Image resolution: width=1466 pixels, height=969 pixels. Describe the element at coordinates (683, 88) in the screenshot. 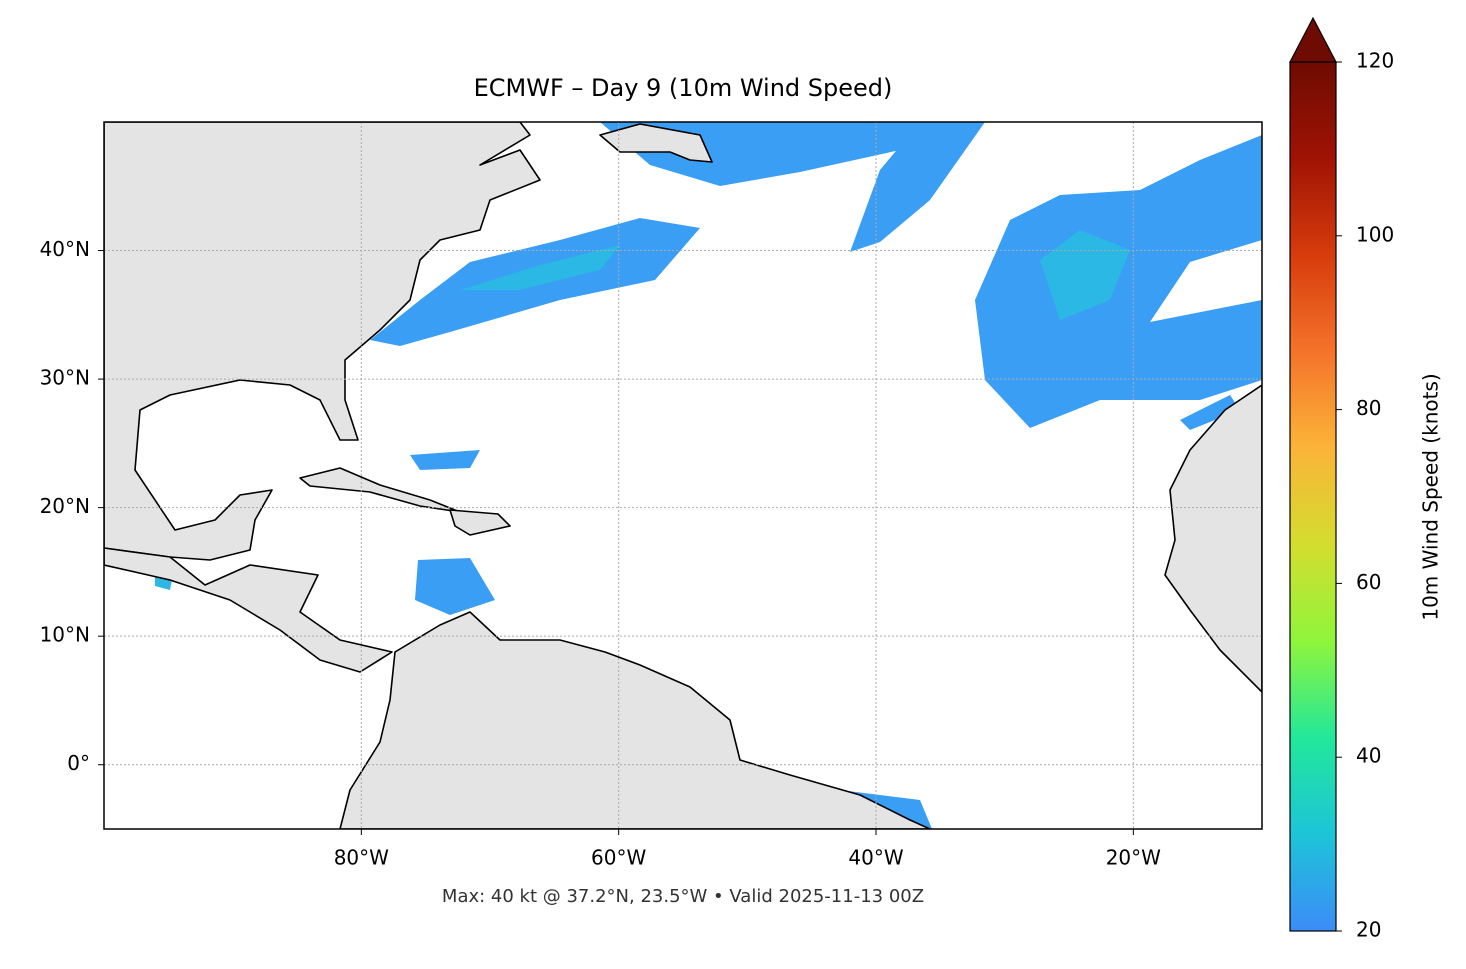

I see `chart-title: ECMWF – Day 9 (10m Wind Speed)` at that location.